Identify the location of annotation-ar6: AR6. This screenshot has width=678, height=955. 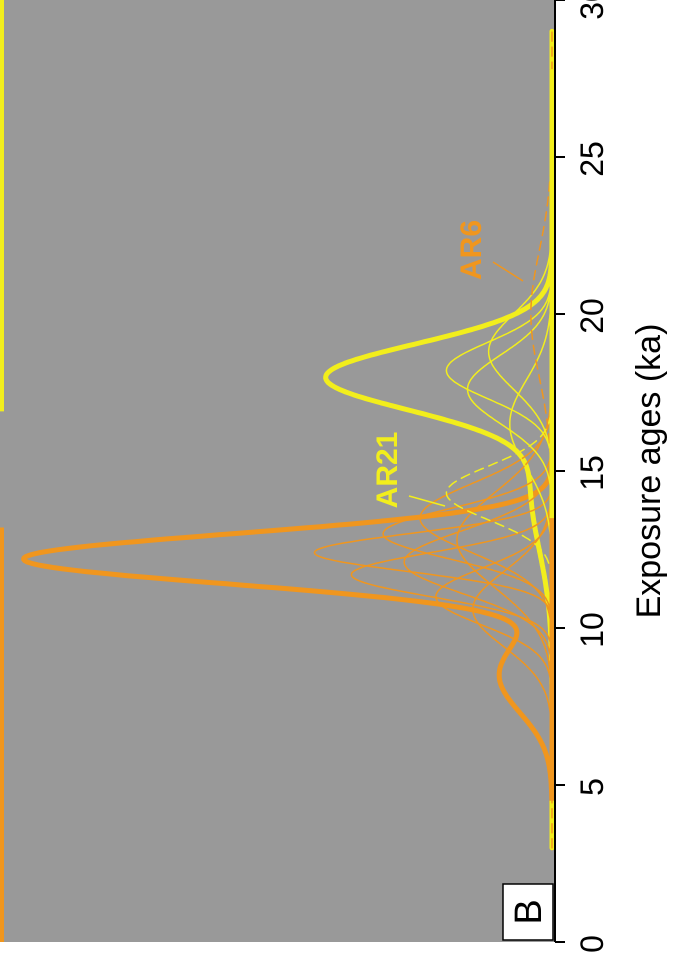
(471, 250).